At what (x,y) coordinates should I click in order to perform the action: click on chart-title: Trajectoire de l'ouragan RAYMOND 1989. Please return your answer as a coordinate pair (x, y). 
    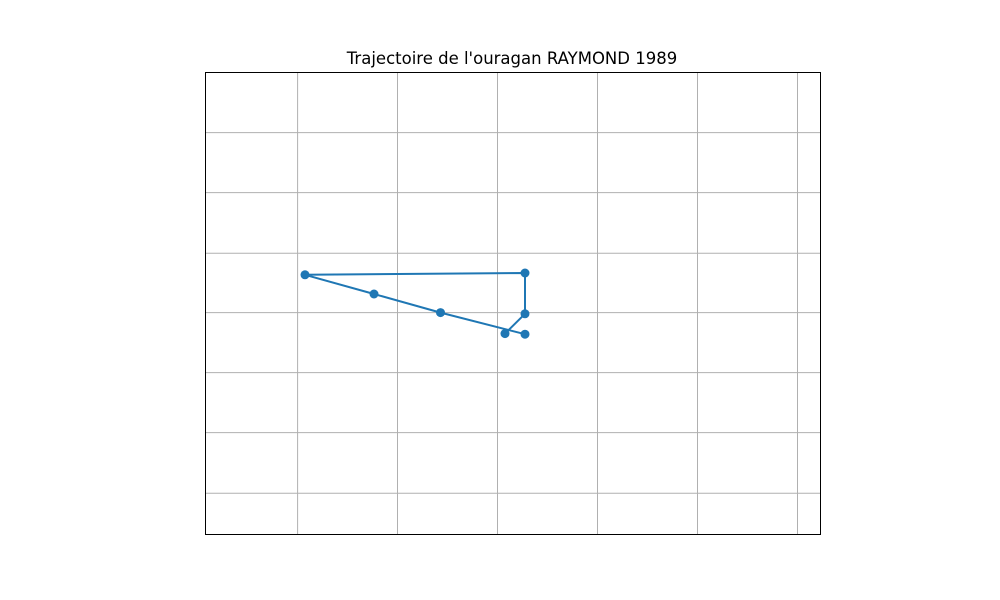
    Looking at the image, I should click on (511, 58).